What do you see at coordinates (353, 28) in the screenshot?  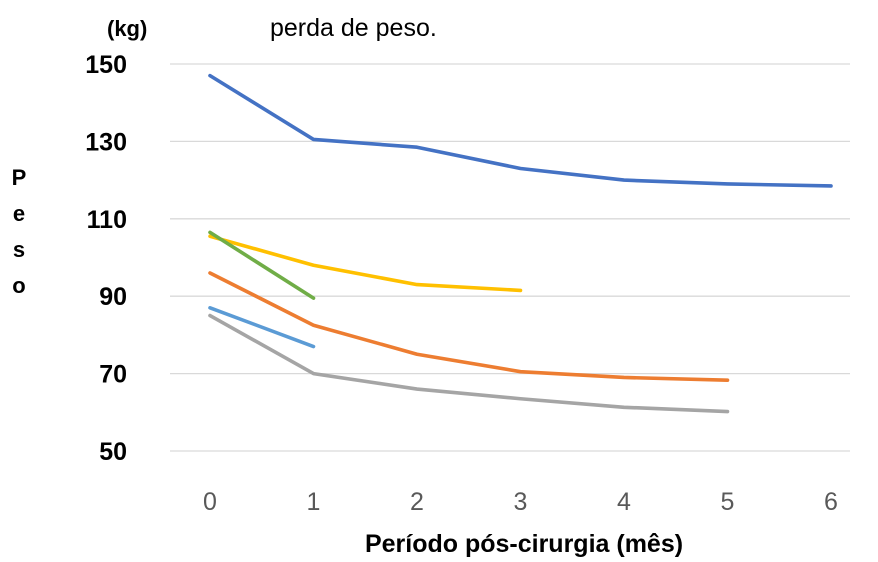 I see `chart-title: perda de peso.` at bounding box center [353, 28].